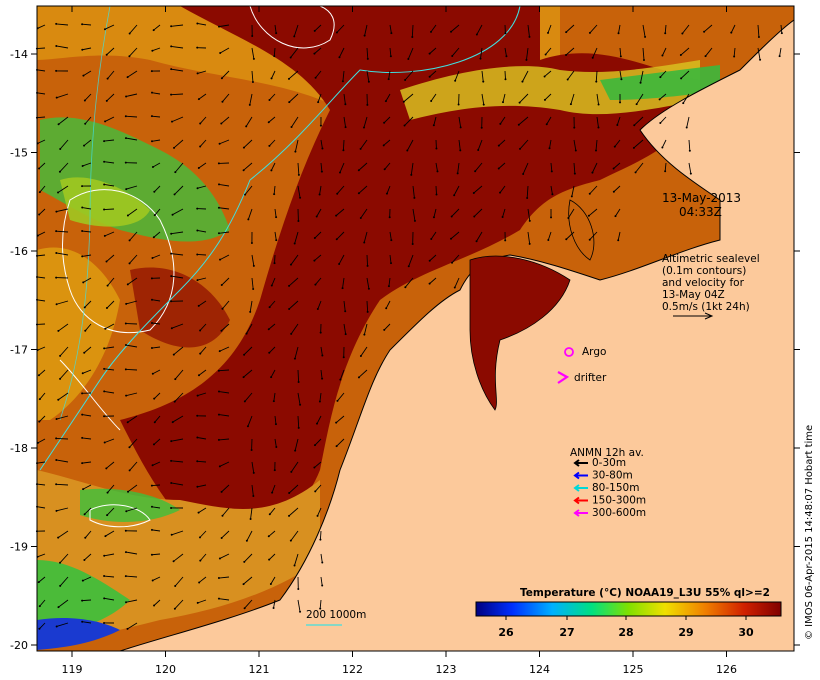  Describe the element at coordinates (105, 202) in the screenshot. I see `sst-cool-patch-west-inner` at that location.